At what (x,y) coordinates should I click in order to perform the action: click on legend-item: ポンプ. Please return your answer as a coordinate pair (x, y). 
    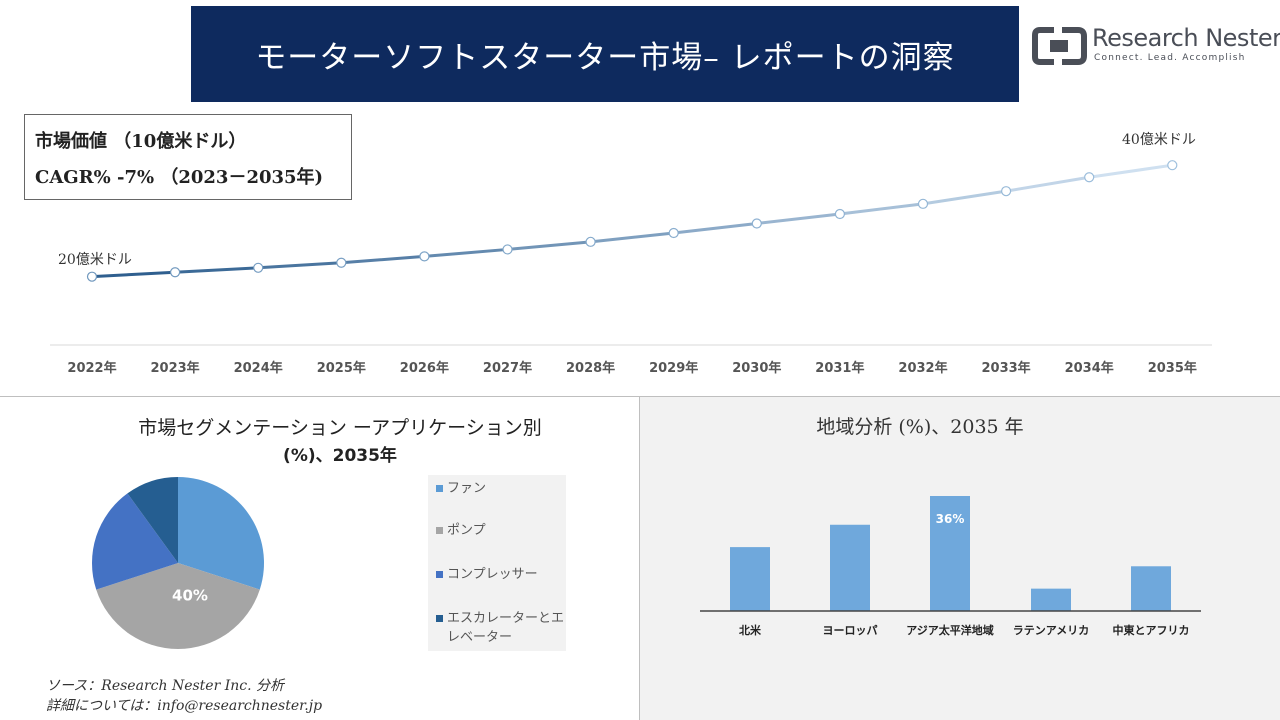
    Looking at the image, I should click on (500, 530).